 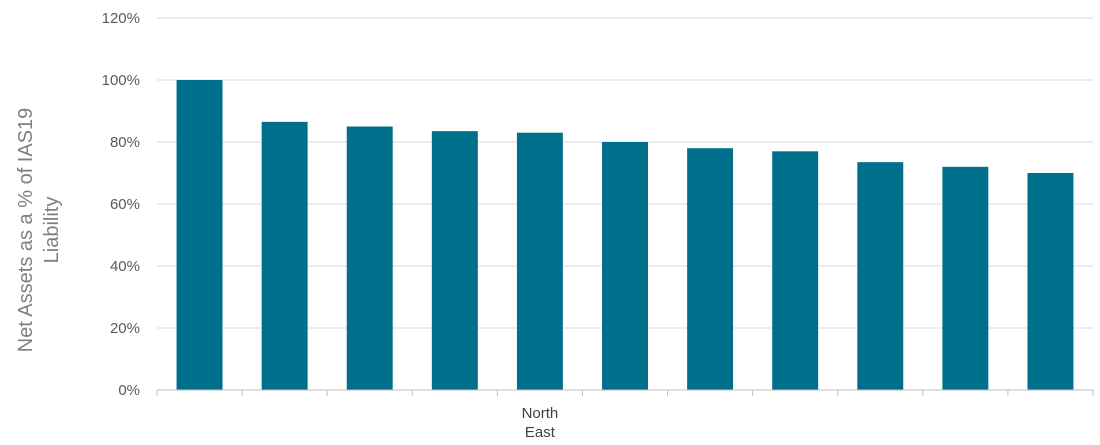 I want to click on y-axis-title-line-2: Liability, so click(x=52, y=230).